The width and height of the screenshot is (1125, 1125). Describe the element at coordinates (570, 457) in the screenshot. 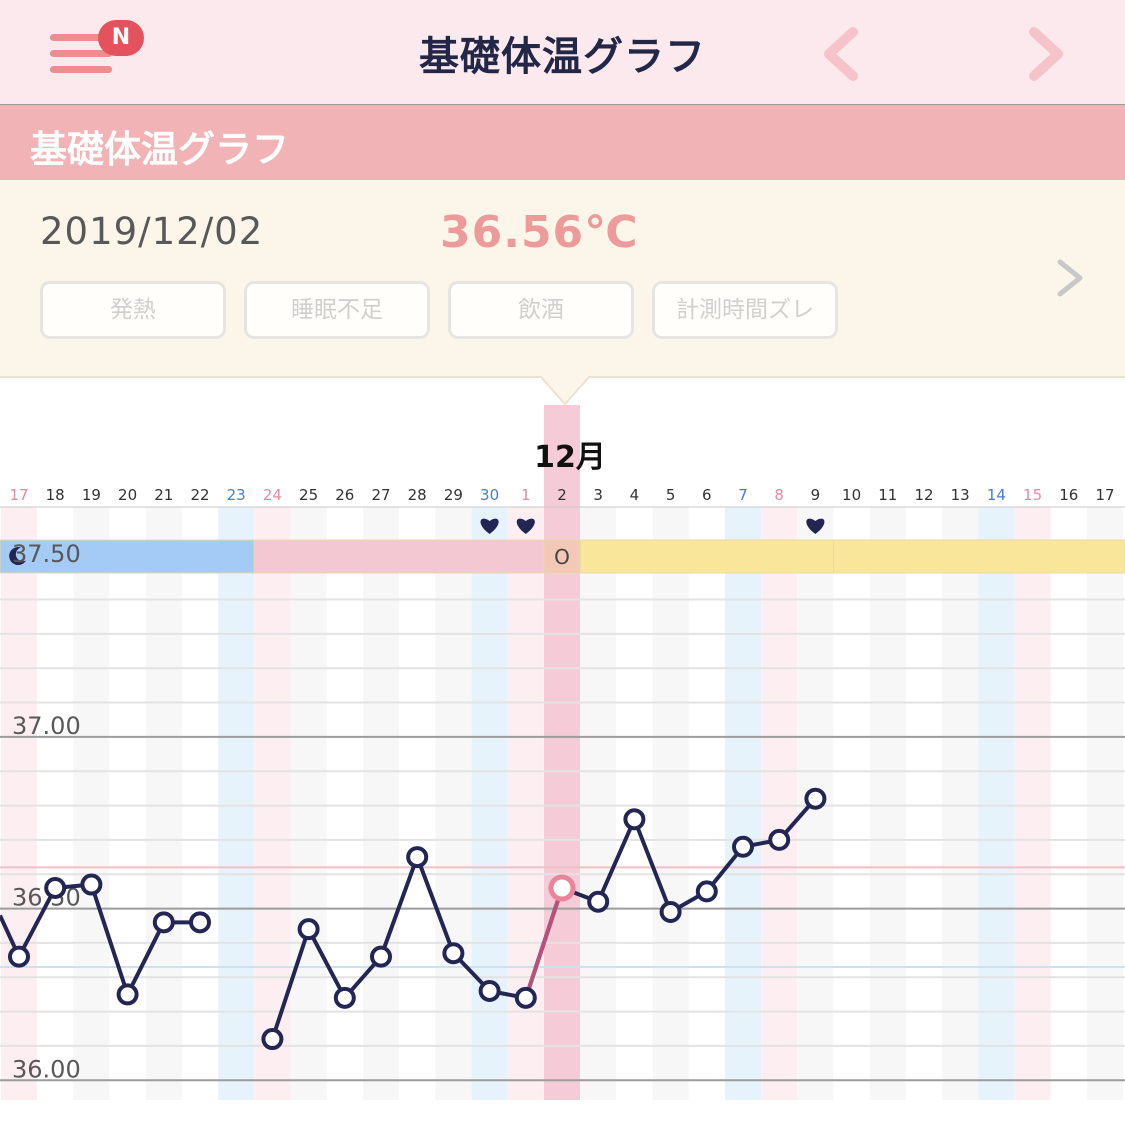

I see `month-label: 12月` at that location.